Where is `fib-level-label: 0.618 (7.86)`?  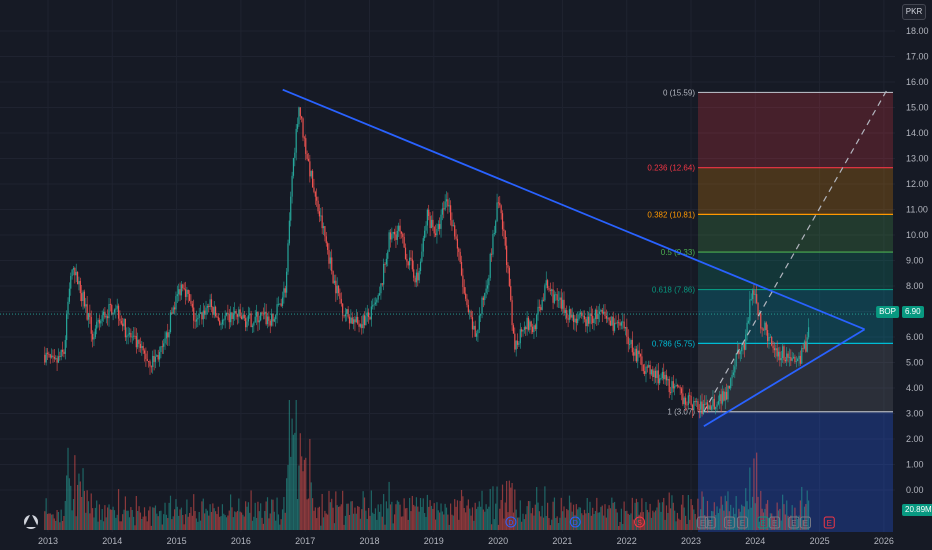 fib-level-label: 0.618 (7.86) is located at coordinates (673, 290).